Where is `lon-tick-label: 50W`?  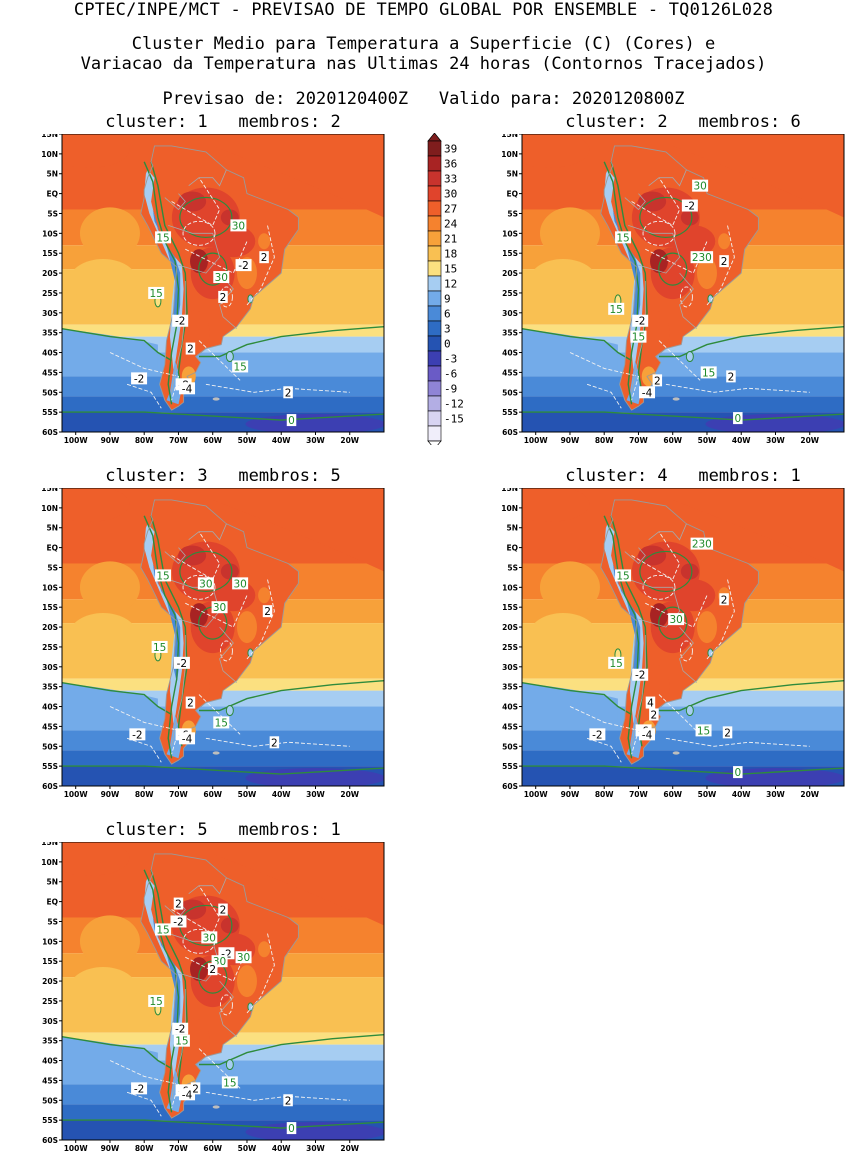 lon-tick-label: 50W is located at coordinates (707, 794).